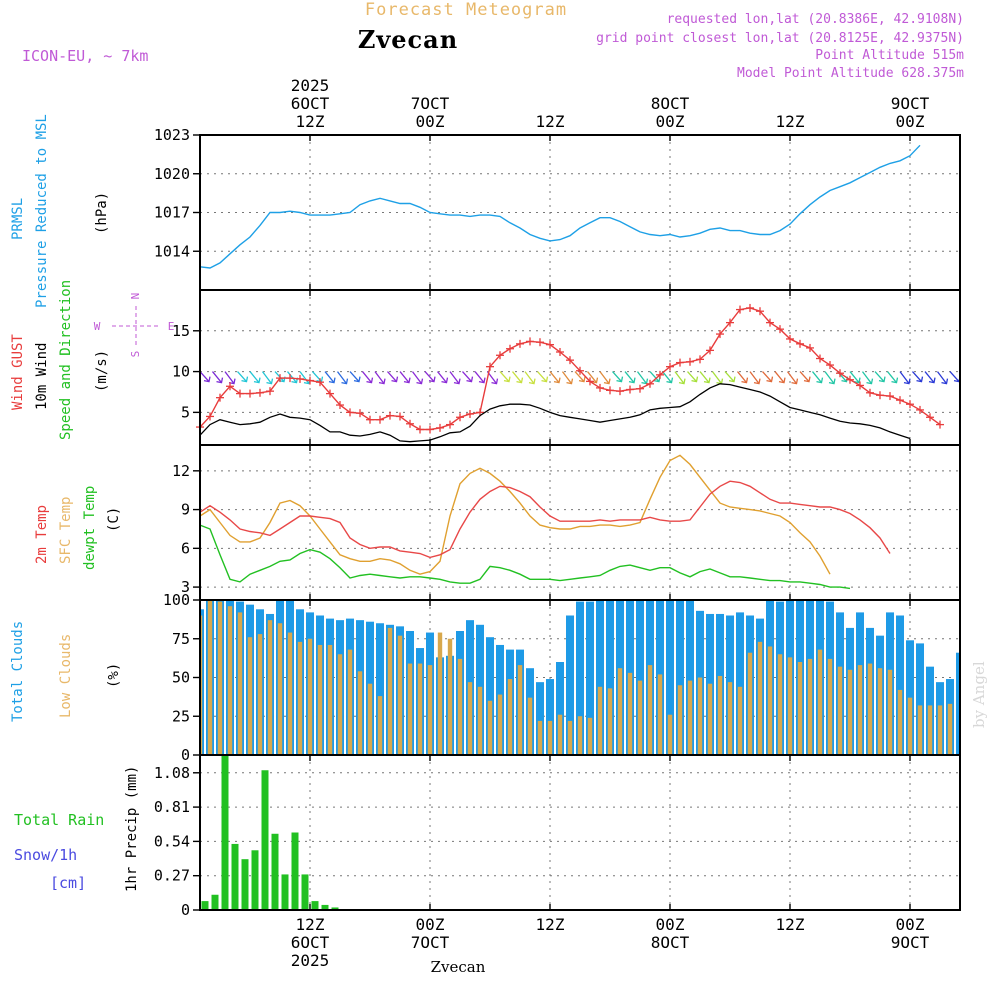  I want to click on pressure-labels: PRMSL Pressure Reduced to MSL (hPa), so click(60, 211).